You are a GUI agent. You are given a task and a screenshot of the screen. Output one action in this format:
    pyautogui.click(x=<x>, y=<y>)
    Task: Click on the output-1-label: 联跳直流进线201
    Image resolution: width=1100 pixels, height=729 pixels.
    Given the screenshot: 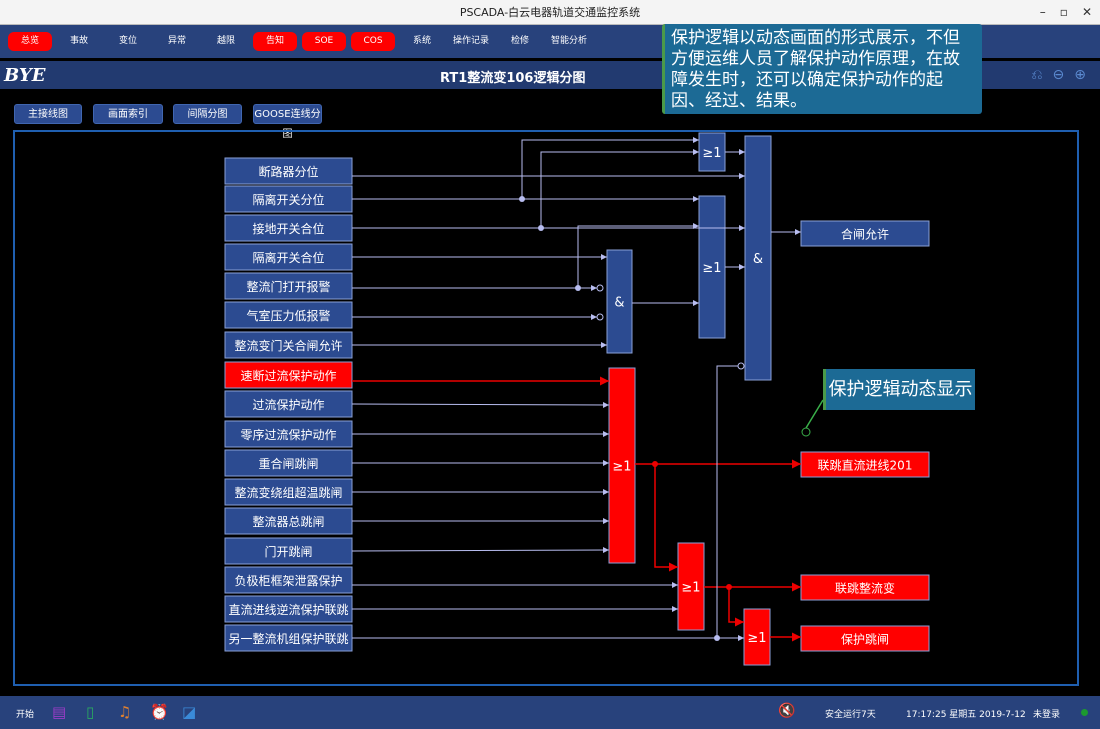 What is the action you would take?
    pyautogui.click(x=865, y=466)
    